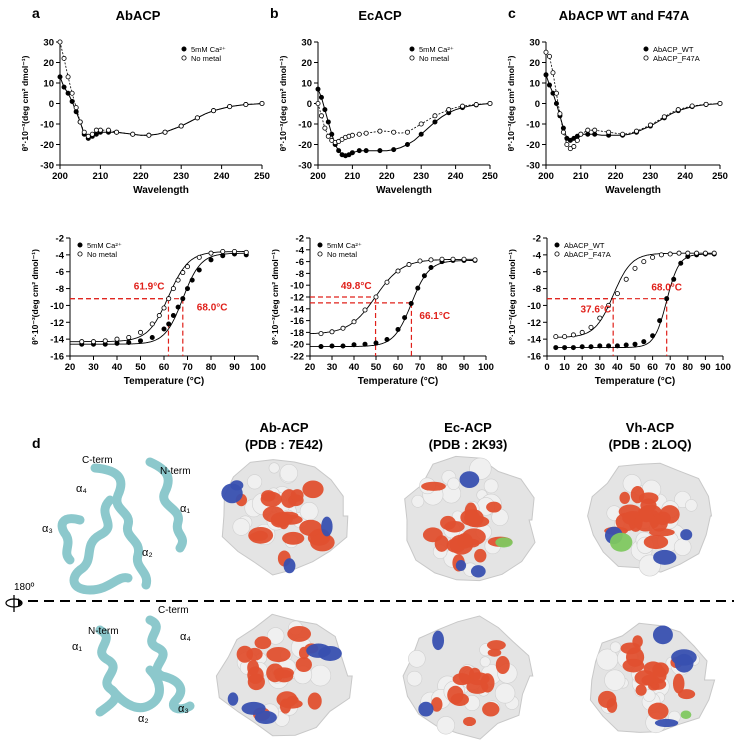  What do you see at coordinates (534, 63) in the screenshot?
I see `y-tick-label: 20` at bounding box center [534, 63].